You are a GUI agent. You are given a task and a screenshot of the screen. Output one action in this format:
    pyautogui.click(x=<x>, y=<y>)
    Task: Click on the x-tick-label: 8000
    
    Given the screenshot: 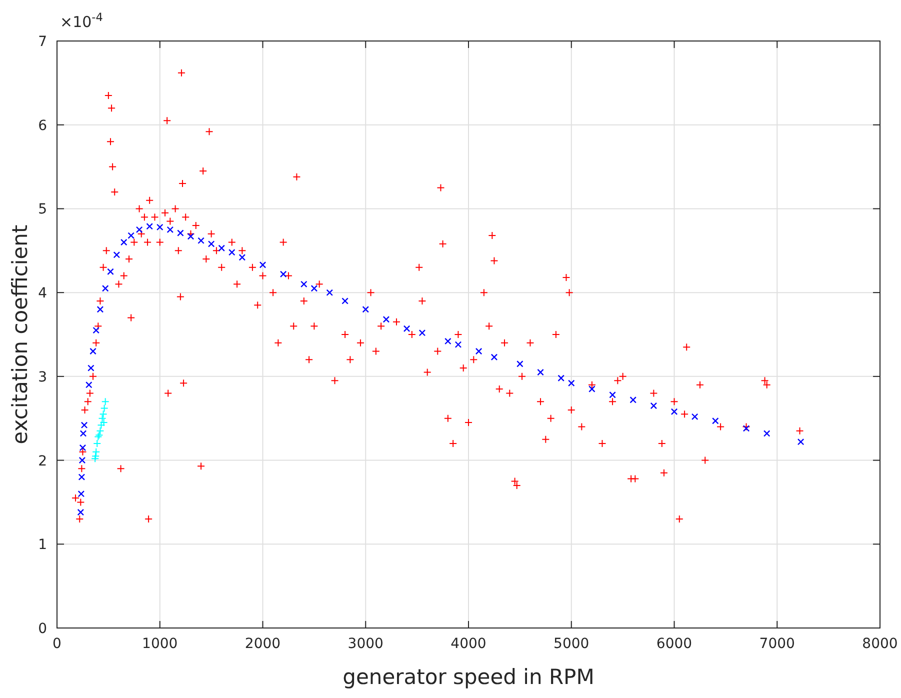 What is the action you would take?
    pyautogui.click(x=880, y=644)
    